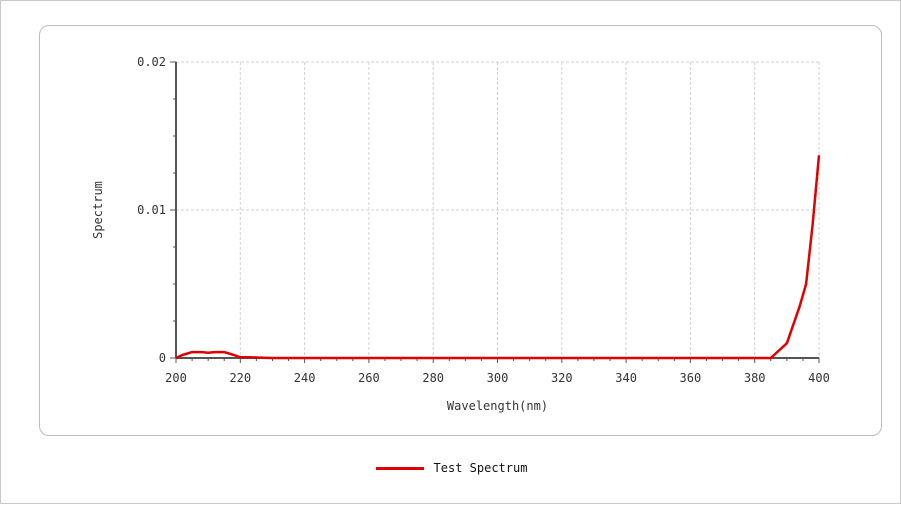  Describe the element at coordinates (433, 378) in the screenshot. I see `x-tick-label: 280` at that location.